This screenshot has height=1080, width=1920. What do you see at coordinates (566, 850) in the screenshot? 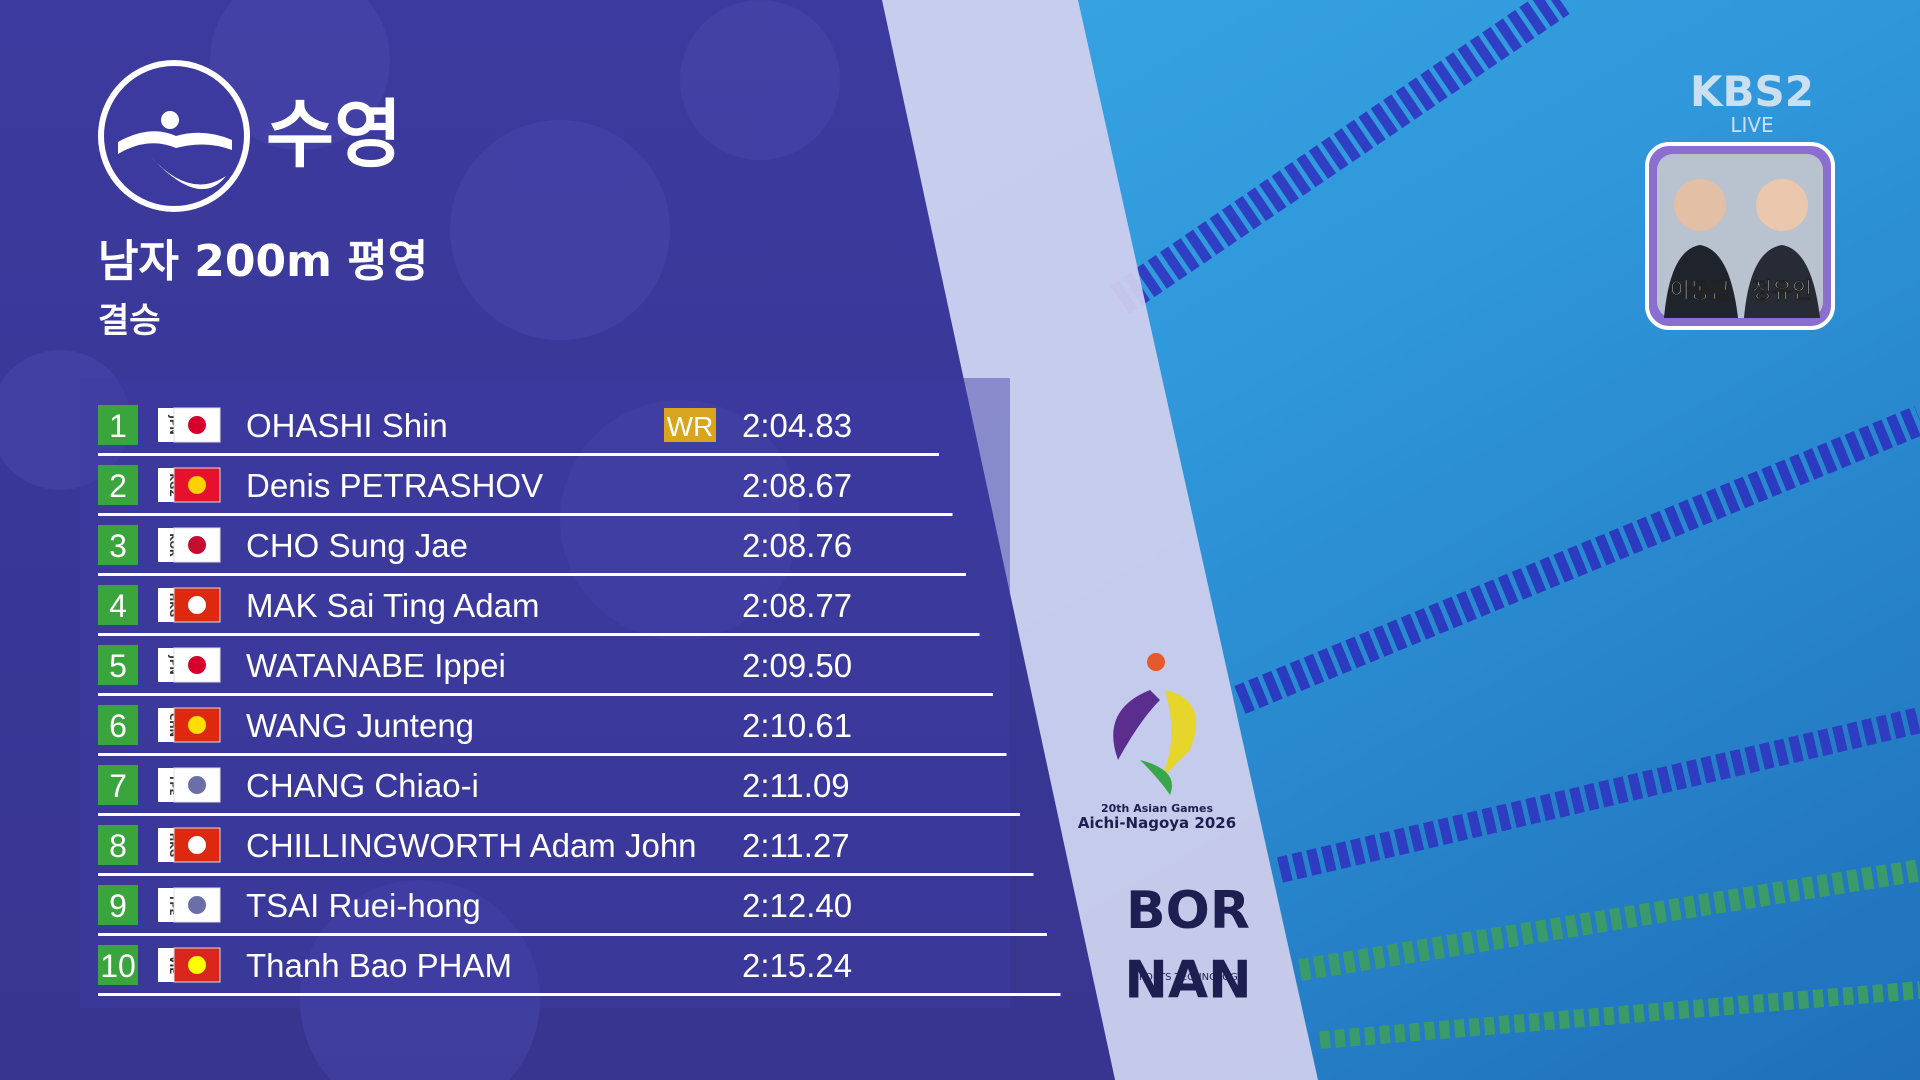
I see `result-row: 8 HKG CHILLINGWORTH Adam John 2:11.27` at bounding box center [566, 850].